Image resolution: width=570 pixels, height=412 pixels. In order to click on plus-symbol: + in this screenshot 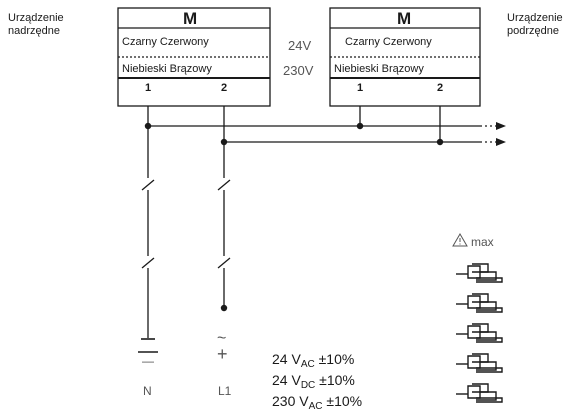, I will do `click(222, 354)`.